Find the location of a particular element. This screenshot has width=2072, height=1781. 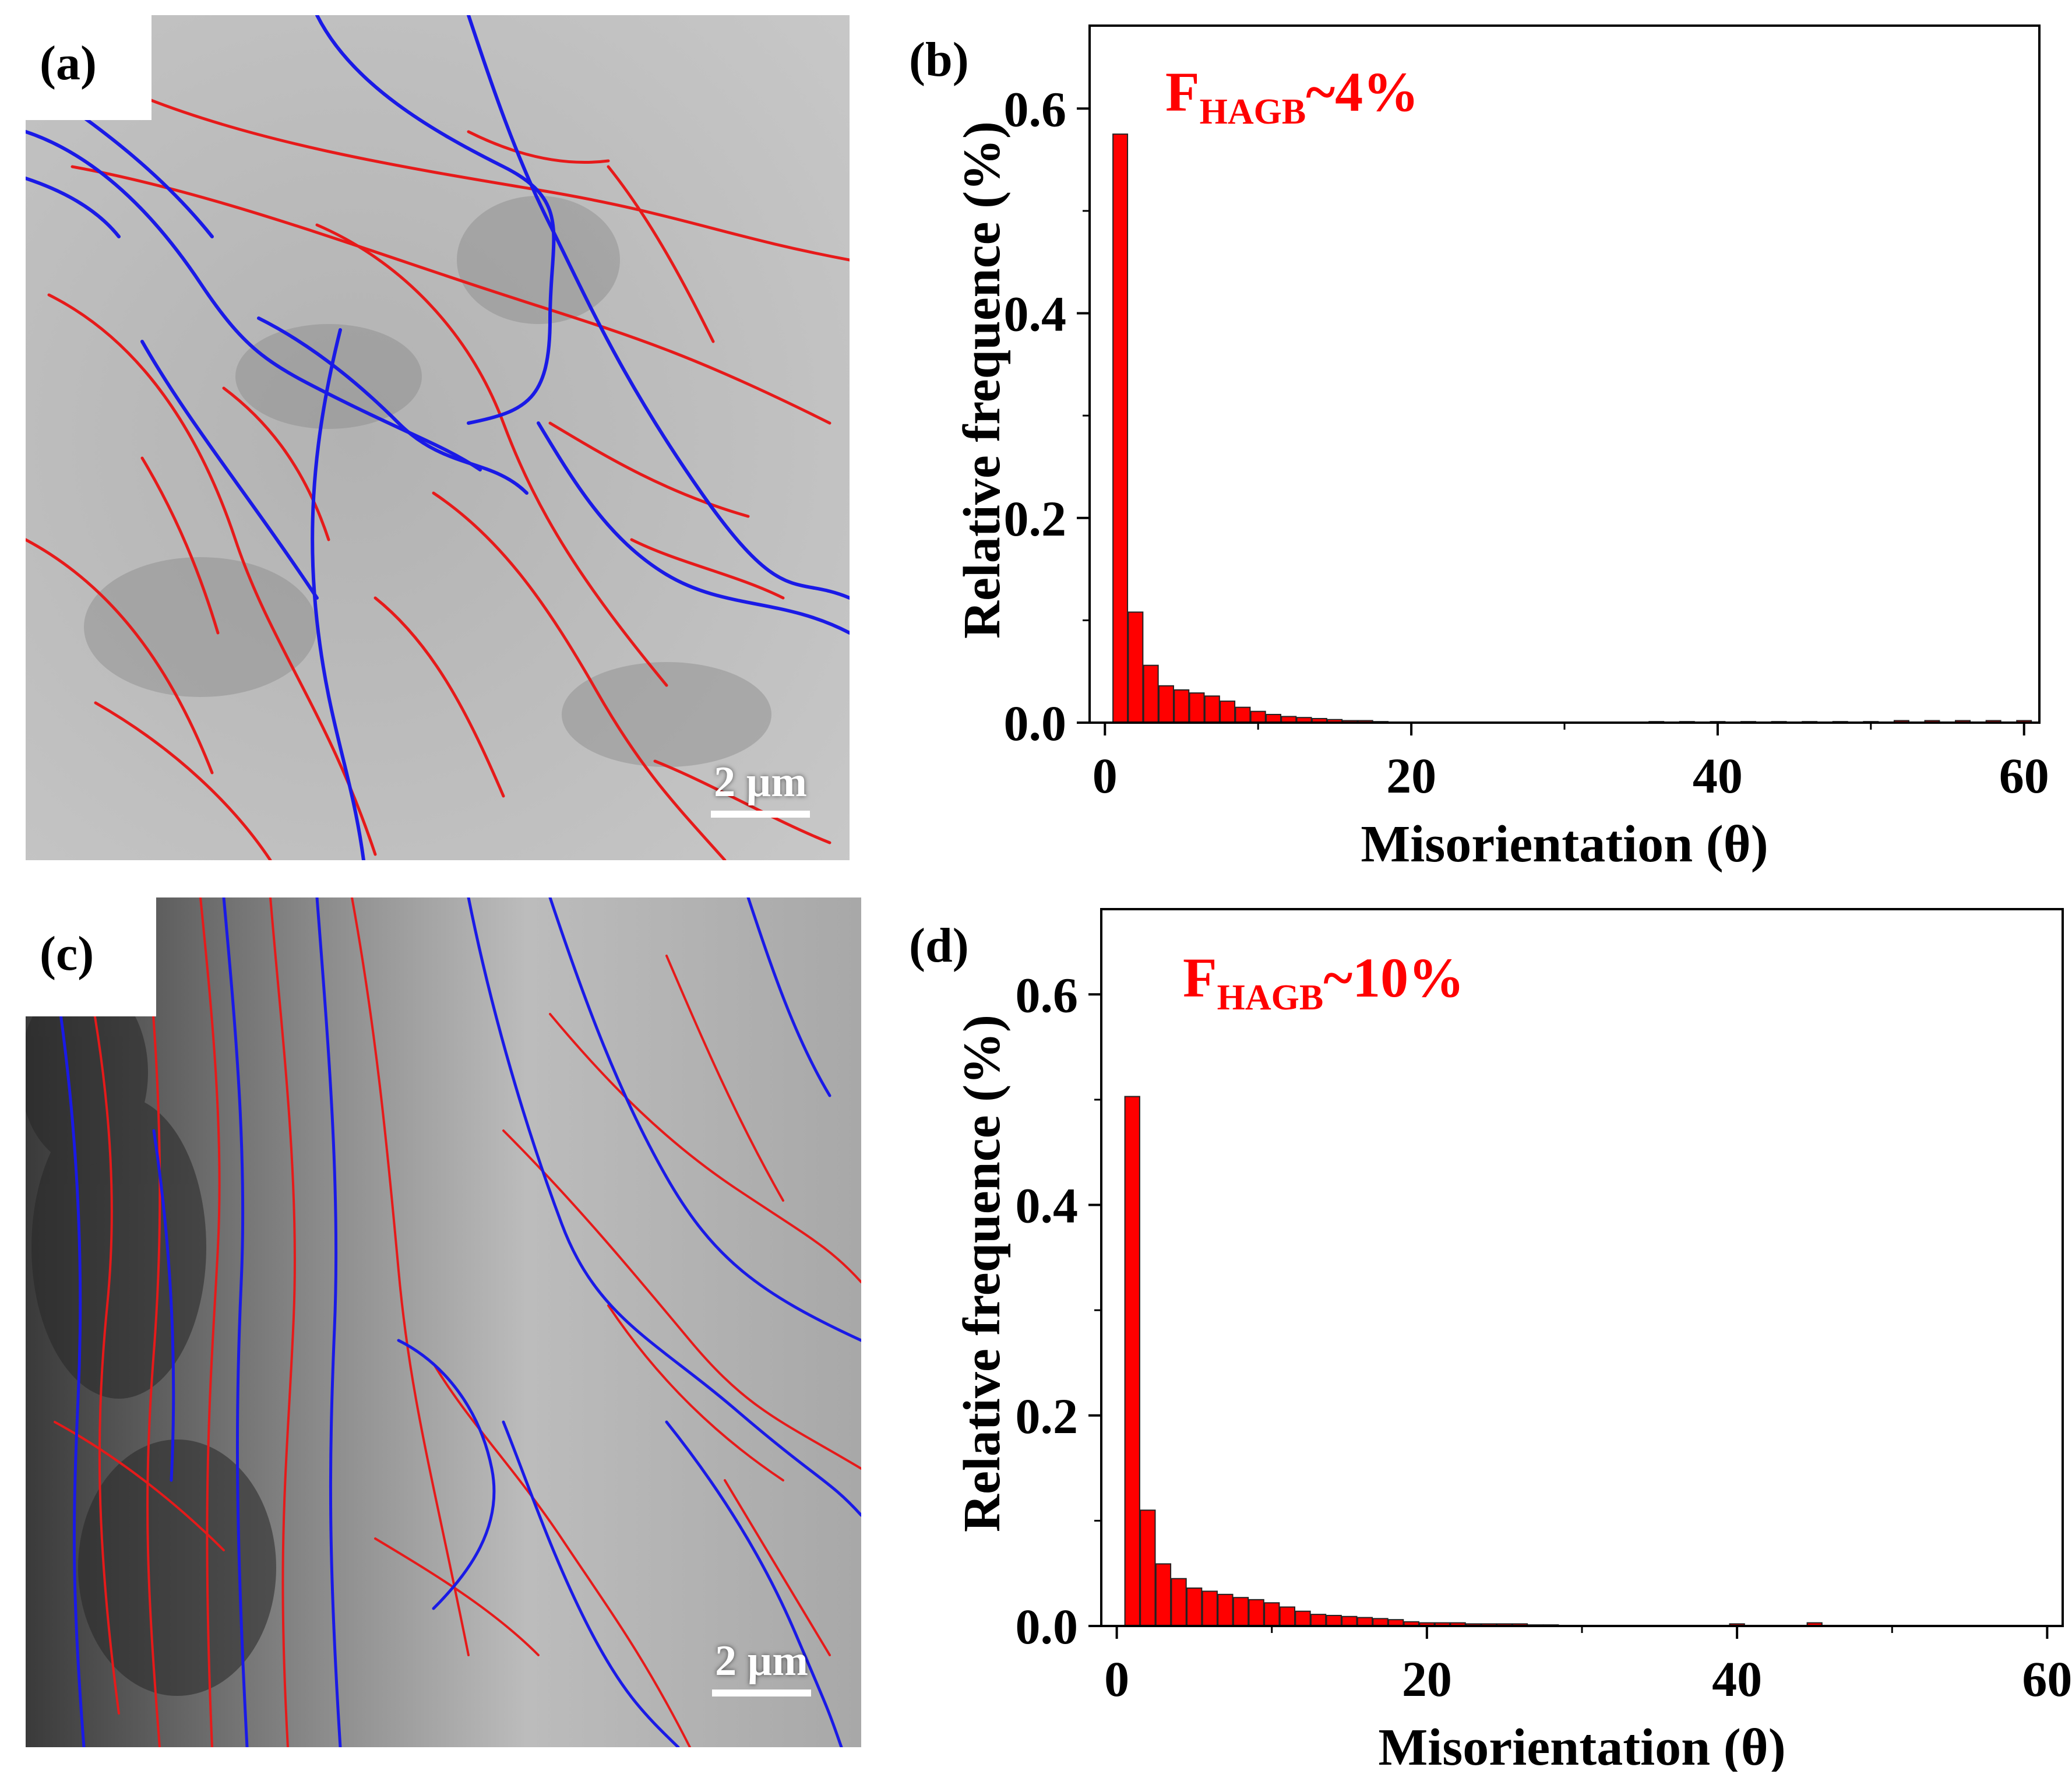

scale-bar-c: 2 µm is located at coordinates (761, 1666).